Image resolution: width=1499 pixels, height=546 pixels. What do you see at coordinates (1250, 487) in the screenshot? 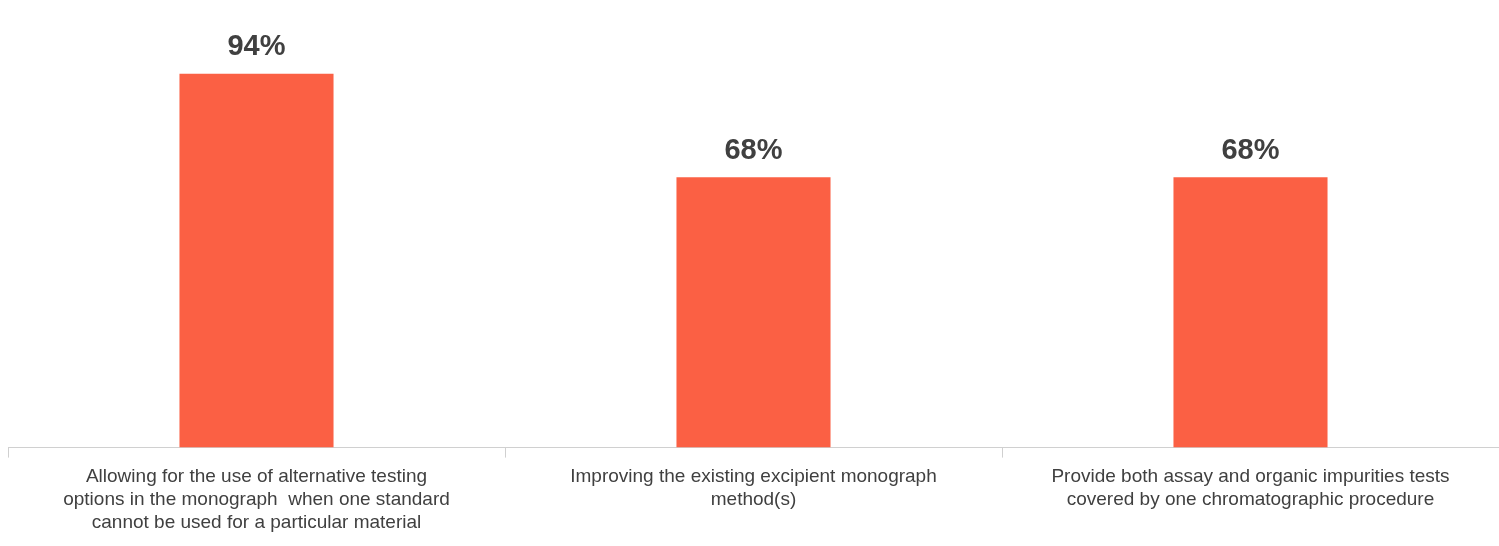
I see `x-tick-label: Provide both assay and organic impurities tests covered by one chromatographic procedure` at bounding box center [1250, 487].